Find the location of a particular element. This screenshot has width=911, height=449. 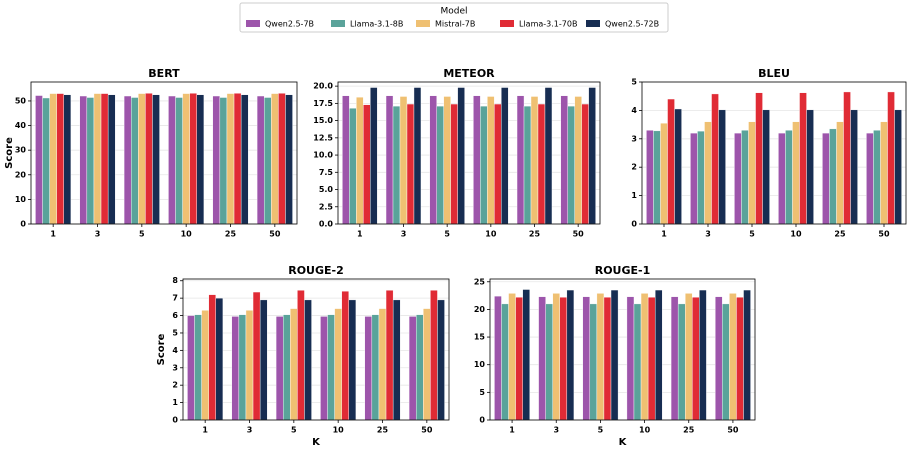

chart-title: BERT is located at coordinates (164, 73).